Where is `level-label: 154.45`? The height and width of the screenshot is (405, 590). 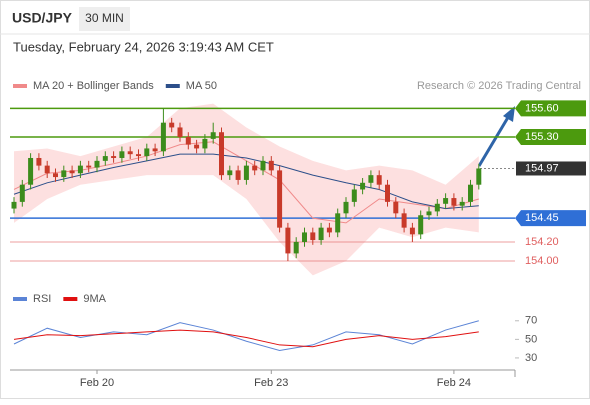
level-label: 154.45 is located at coordinates (542, 218).